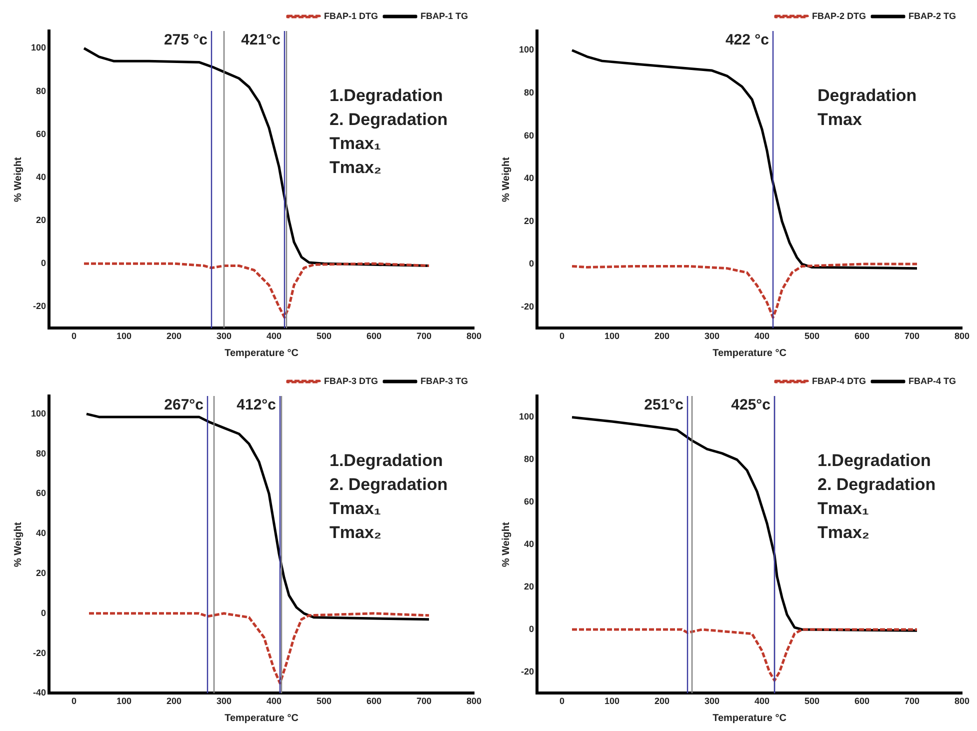  I want to click on y-tick-label: -40, so click(39, 693).